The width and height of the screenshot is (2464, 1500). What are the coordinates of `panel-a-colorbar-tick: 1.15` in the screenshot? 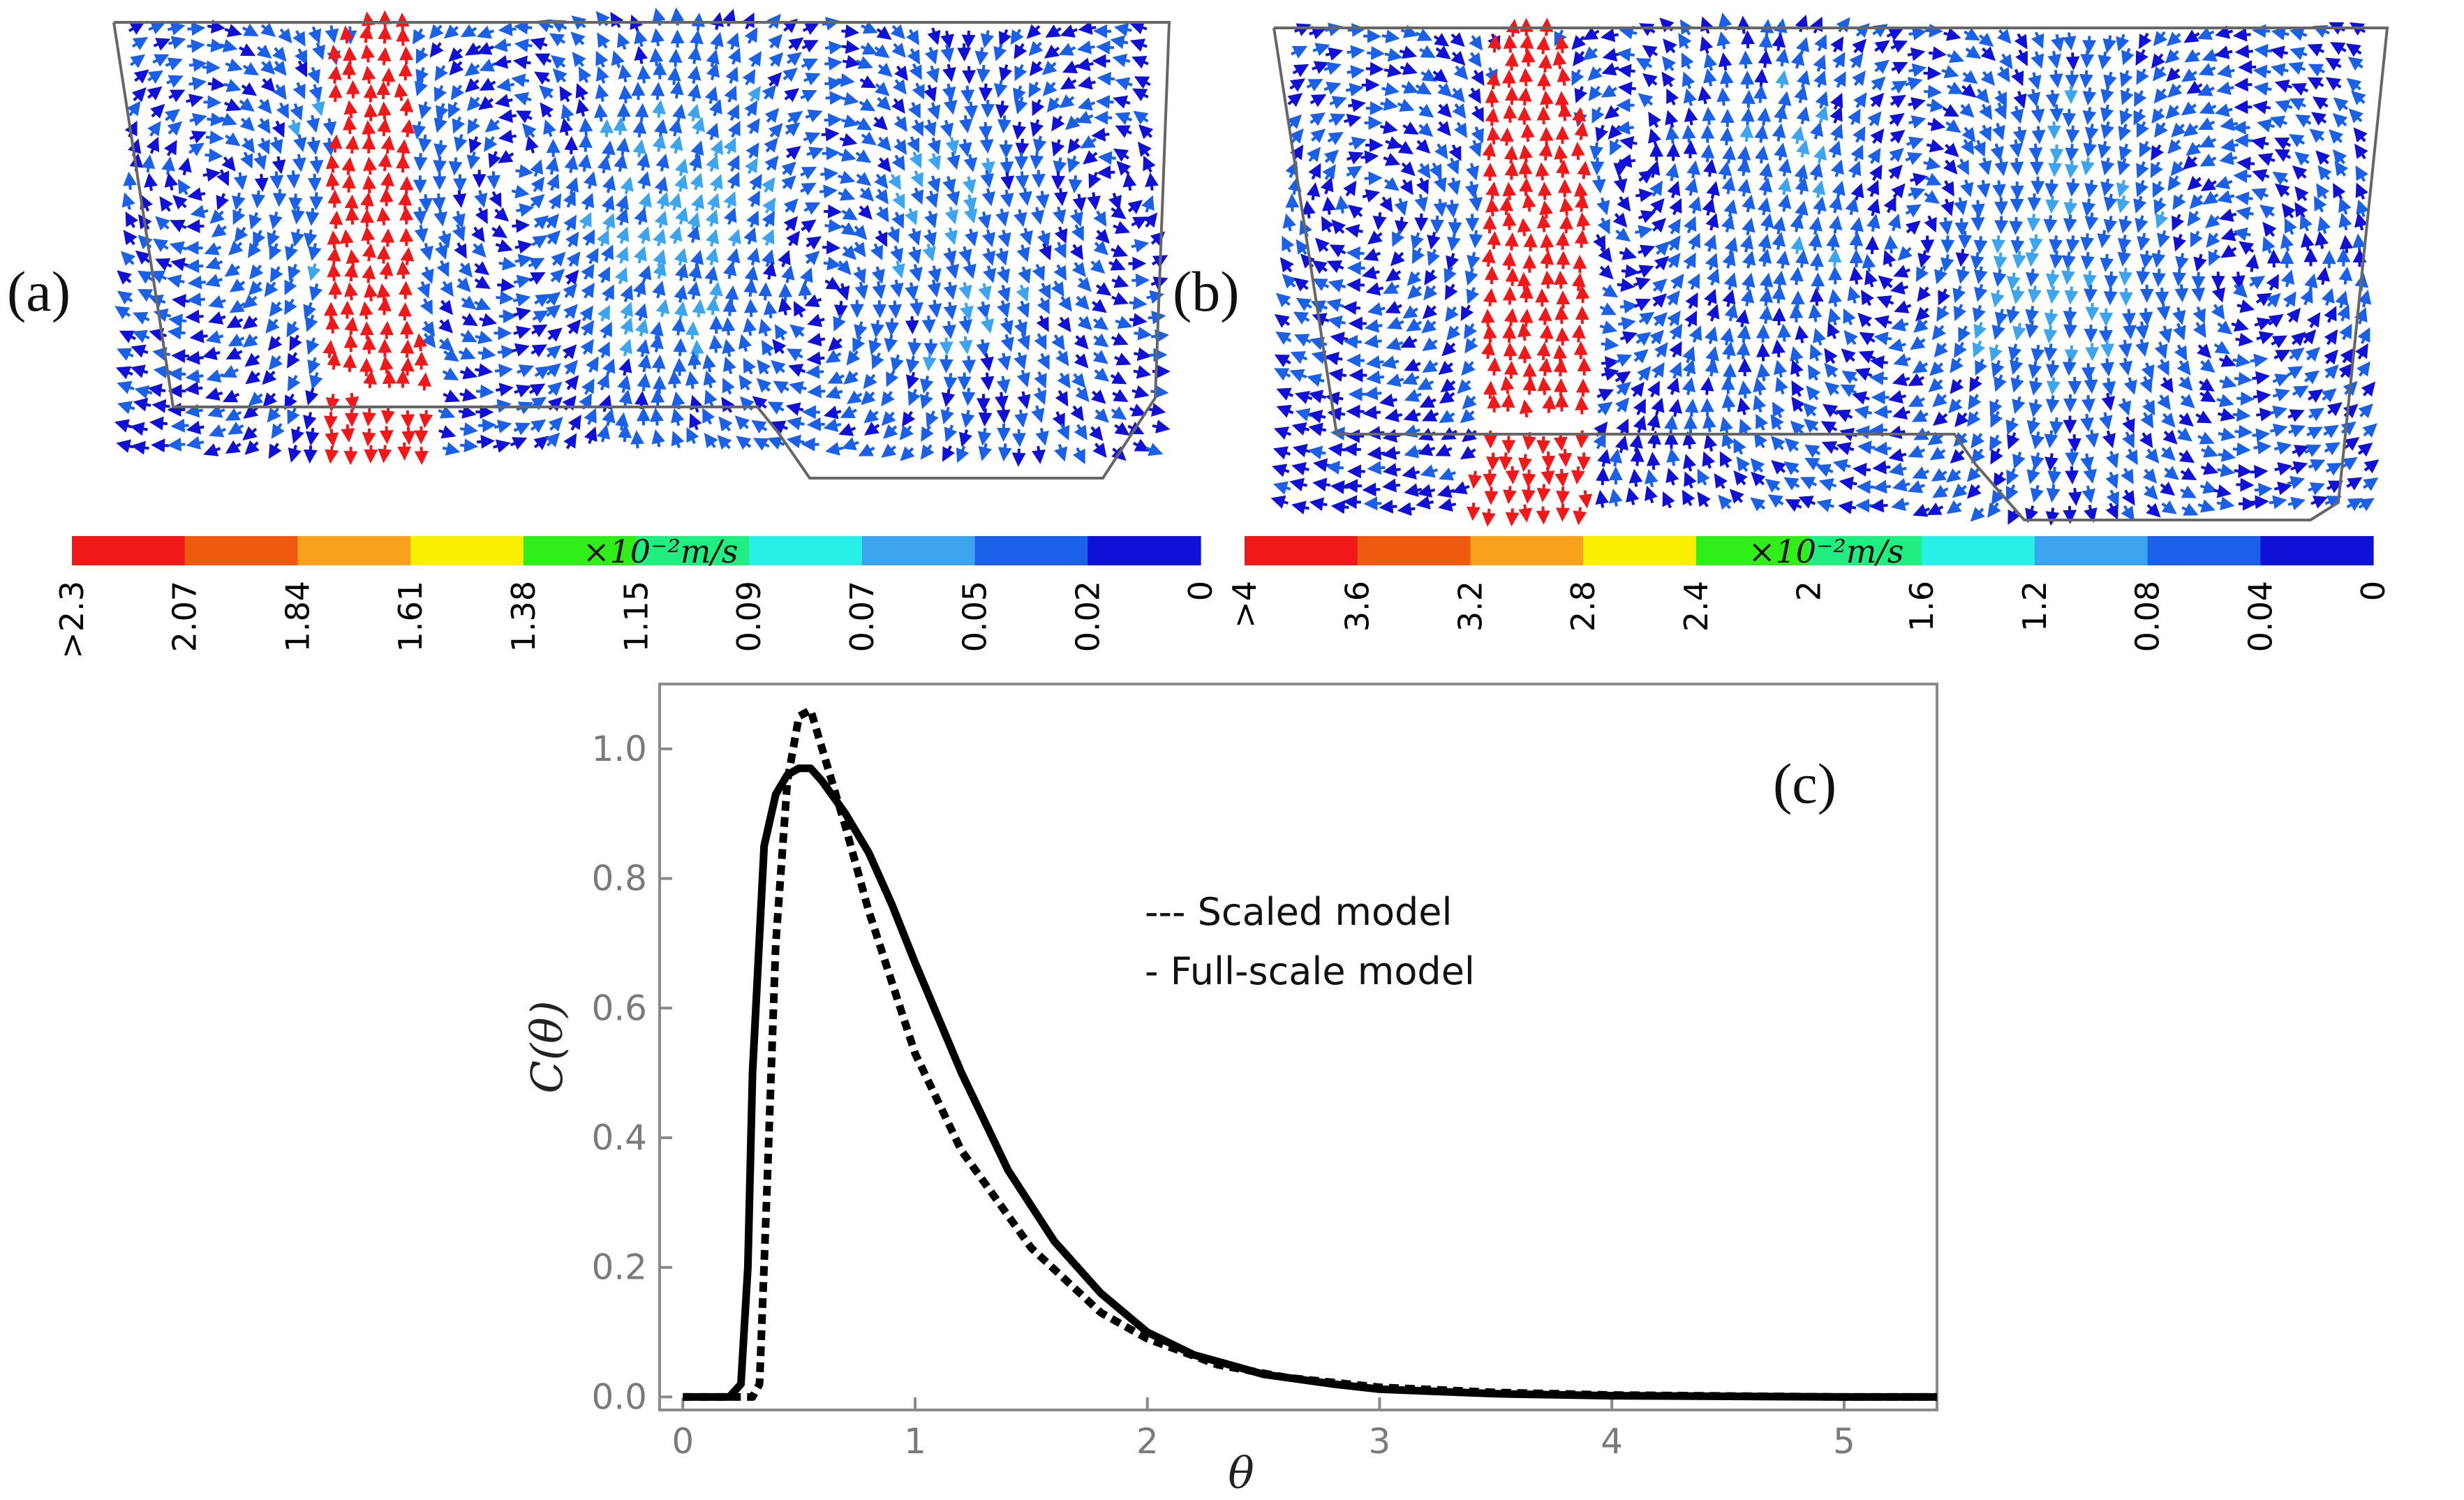 It's located at (636, 616).